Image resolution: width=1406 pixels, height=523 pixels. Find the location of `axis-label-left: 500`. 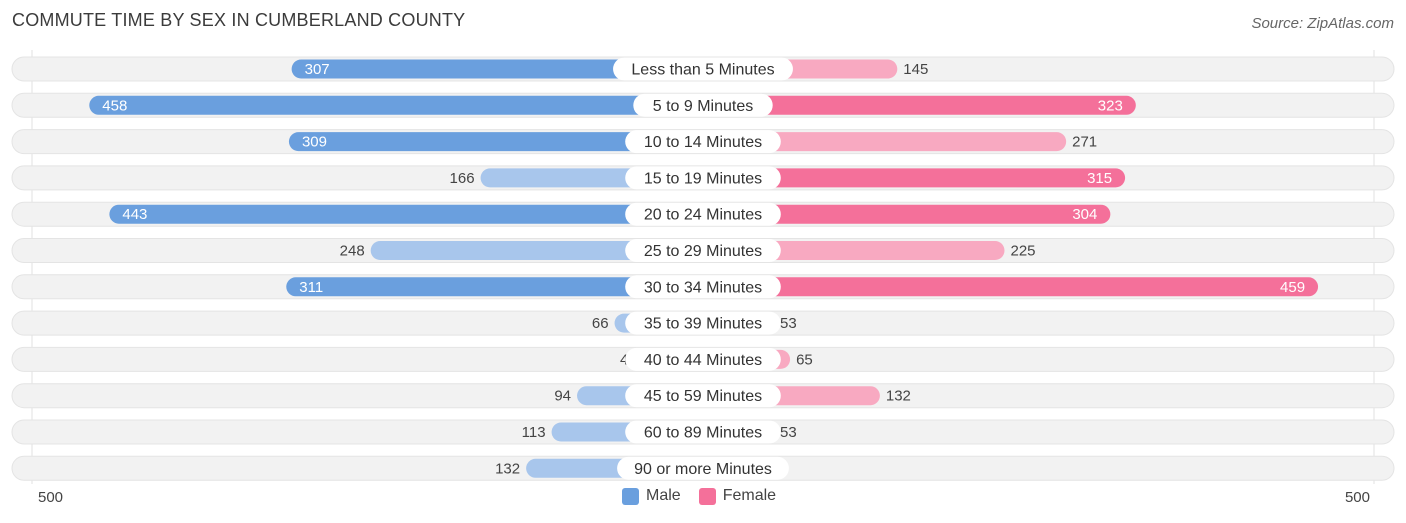

axis-label-left: 500 is located at coordinates (51, 497).